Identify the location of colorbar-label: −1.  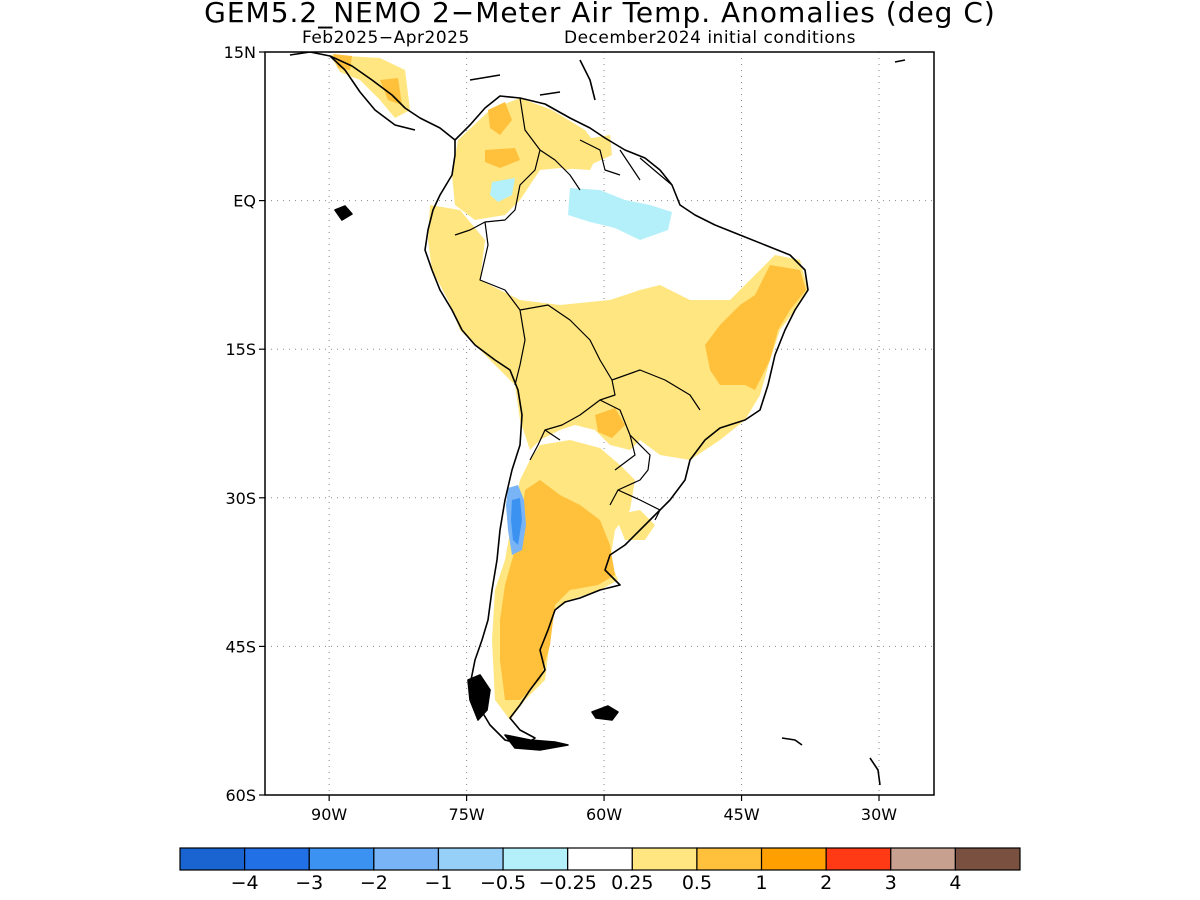
(438, 883).